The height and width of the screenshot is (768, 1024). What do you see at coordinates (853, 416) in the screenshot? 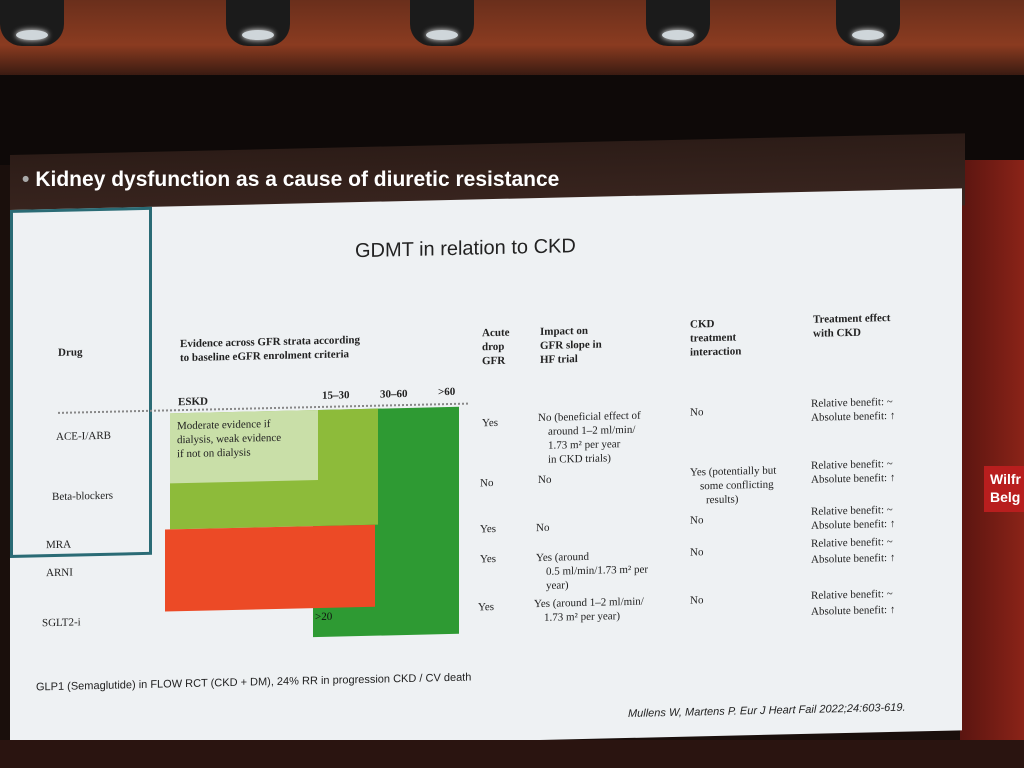
I see `effect-ace-arb-abs: Absolute benefit: ↑` at bounding box center [853, 416].